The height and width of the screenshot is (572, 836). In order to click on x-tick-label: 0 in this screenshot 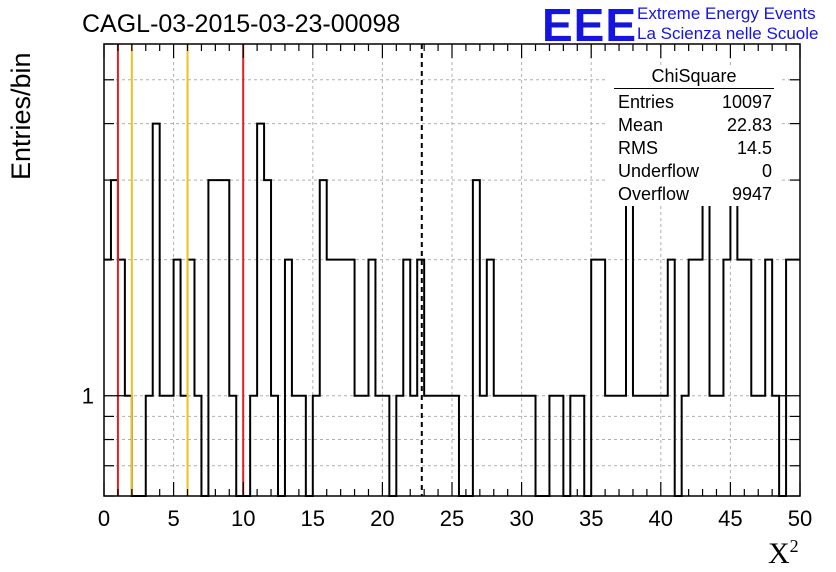, I will do `click(104, 518)`.